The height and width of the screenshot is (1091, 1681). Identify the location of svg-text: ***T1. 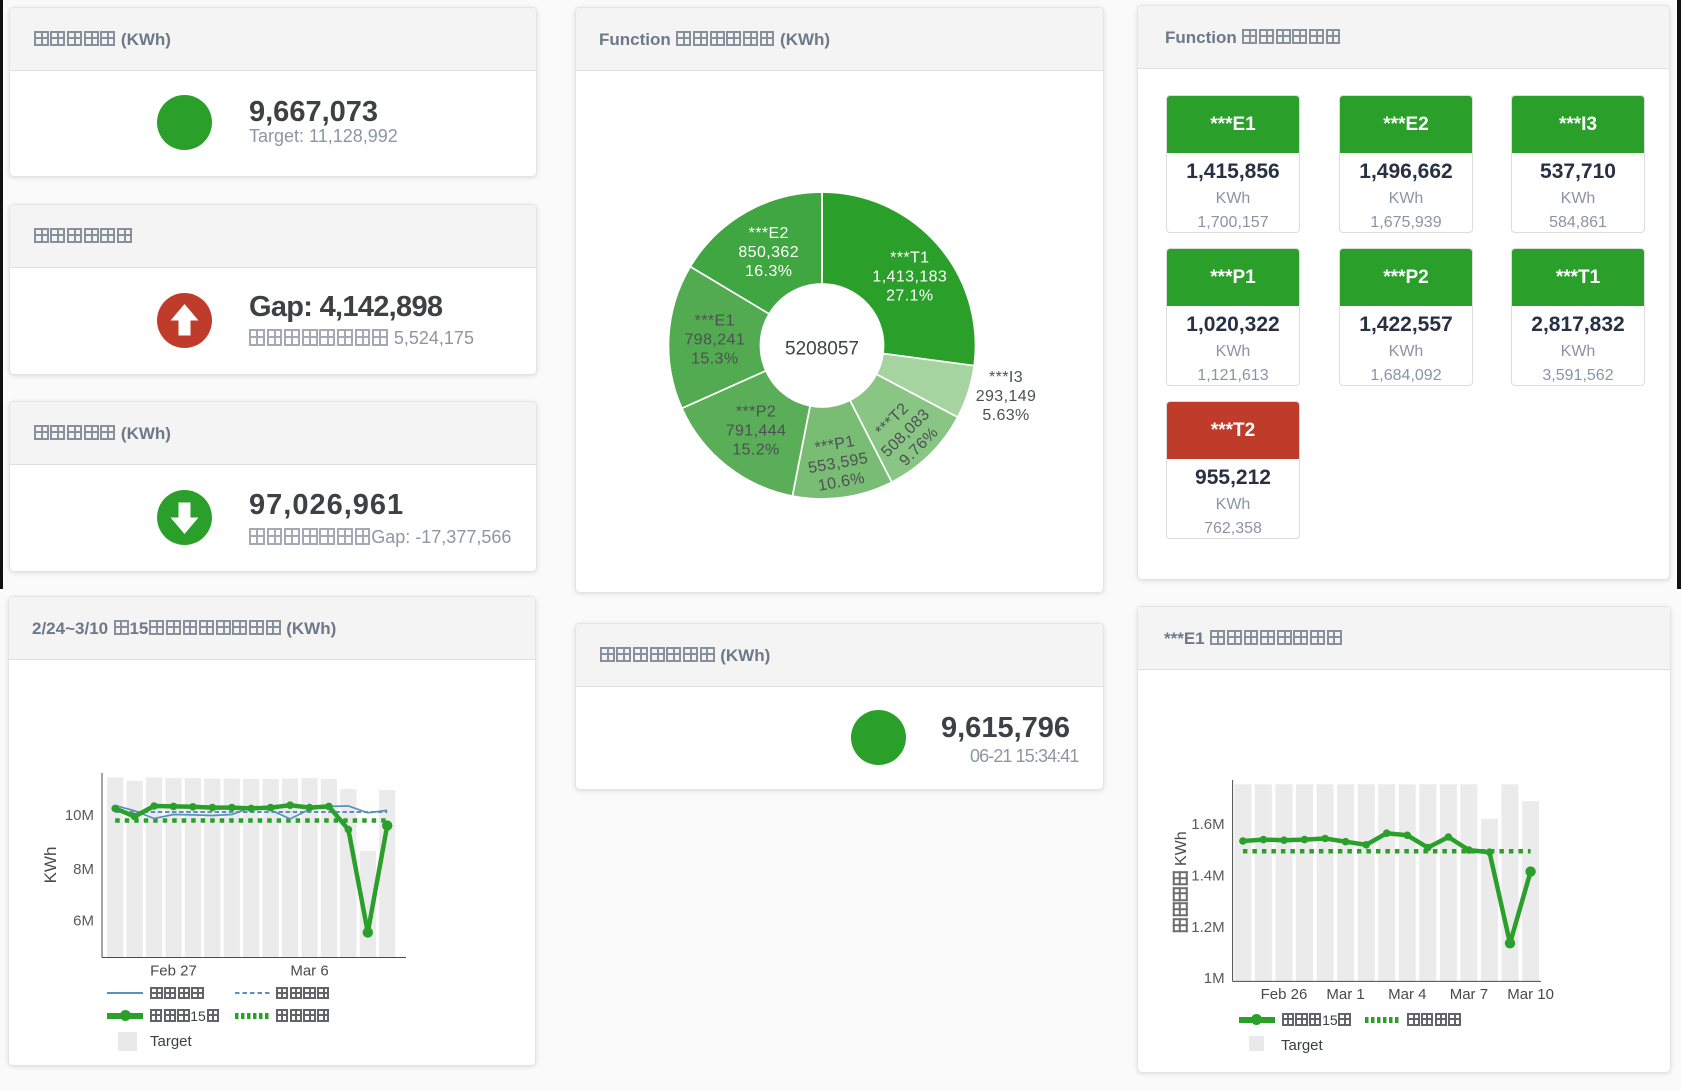
(909, 257).